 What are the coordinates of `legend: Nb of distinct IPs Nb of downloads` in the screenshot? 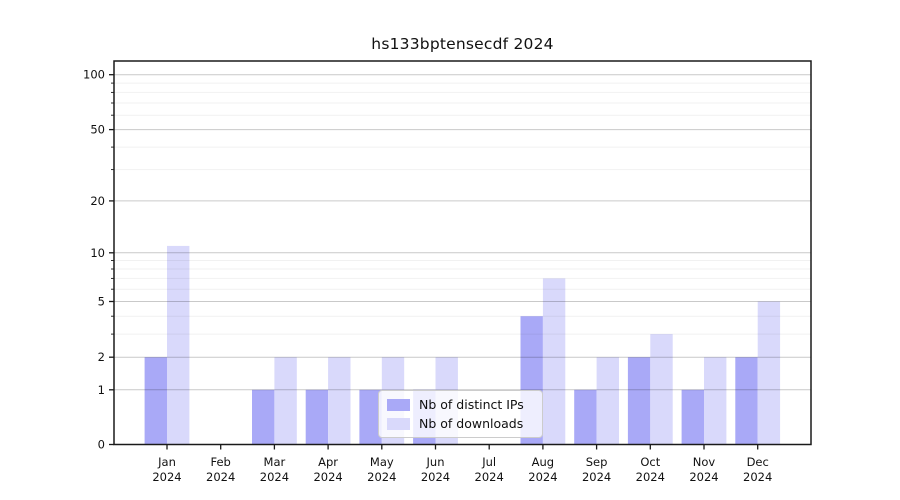 It's located at (460, 414).